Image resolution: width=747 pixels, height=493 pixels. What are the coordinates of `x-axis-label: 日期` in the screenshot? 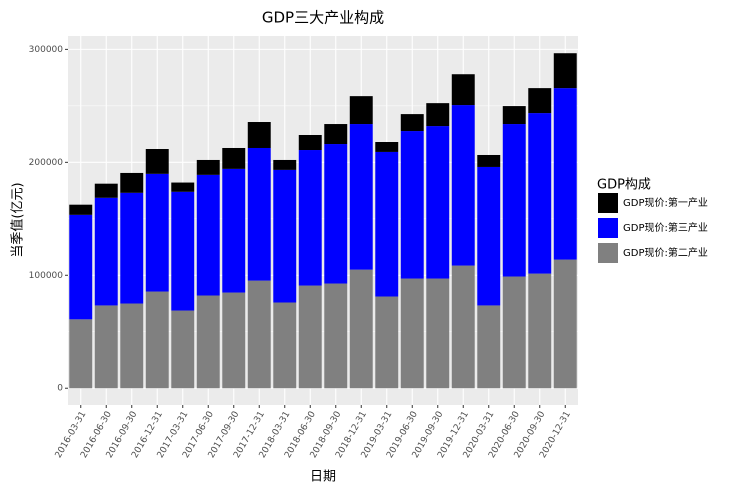 It's located at (323, 477).